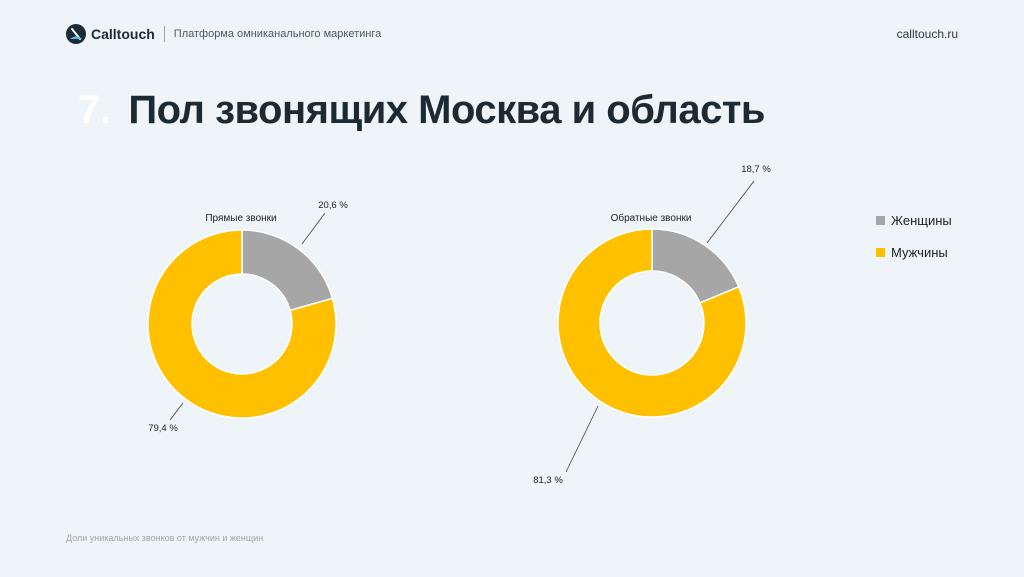 Image resolution: width=1024 pixels, height=577 pixels. What do you see at coordinates (880, 252) in the screenshot?
I see `legend-swatch-men` at bounding box center [880, 252].